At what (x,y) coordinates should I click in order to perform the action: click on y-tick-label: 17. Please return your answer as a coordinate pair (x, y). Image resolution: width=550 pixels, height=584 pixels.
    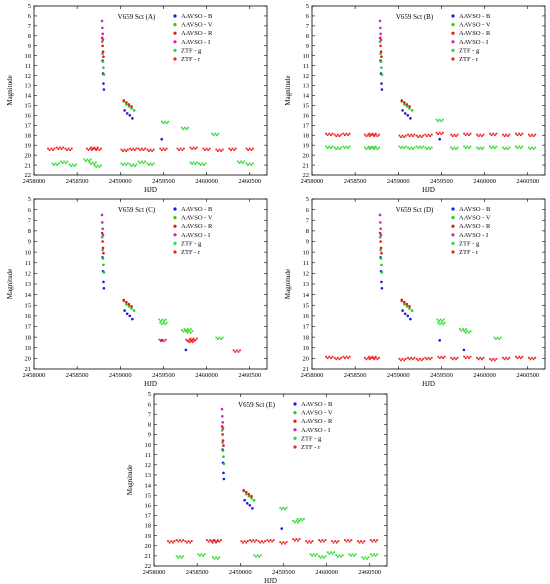
    Looking at the image, I should click on (306, 327).